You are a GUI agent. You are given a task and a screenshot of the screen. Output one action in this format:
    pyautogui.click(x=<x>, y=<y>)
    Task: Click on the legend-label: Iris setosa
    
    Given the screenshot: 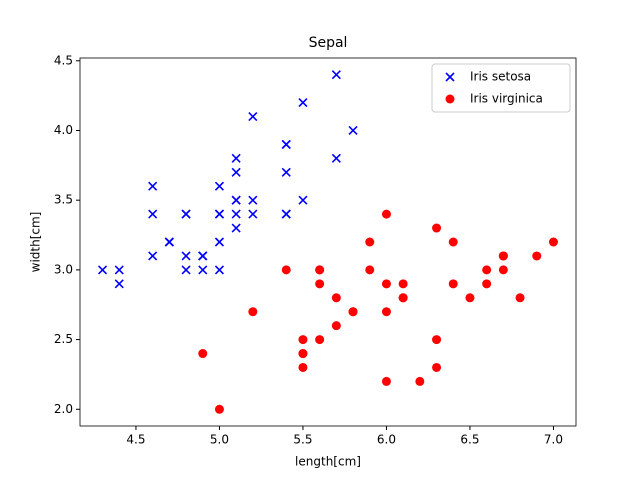 What is the action you would take?
    pyautogui.click(x=500, y=77)
    